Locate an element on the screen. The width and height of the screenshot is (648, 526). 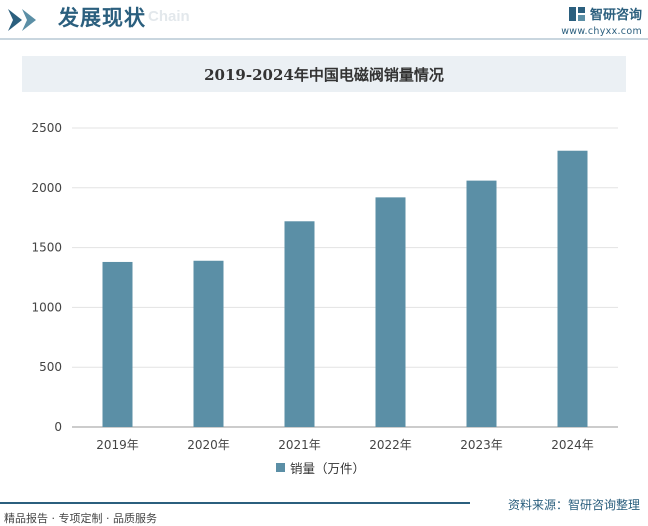
source-note: 资料来源：智研咨询整理 is located at coordinates (573, 505).